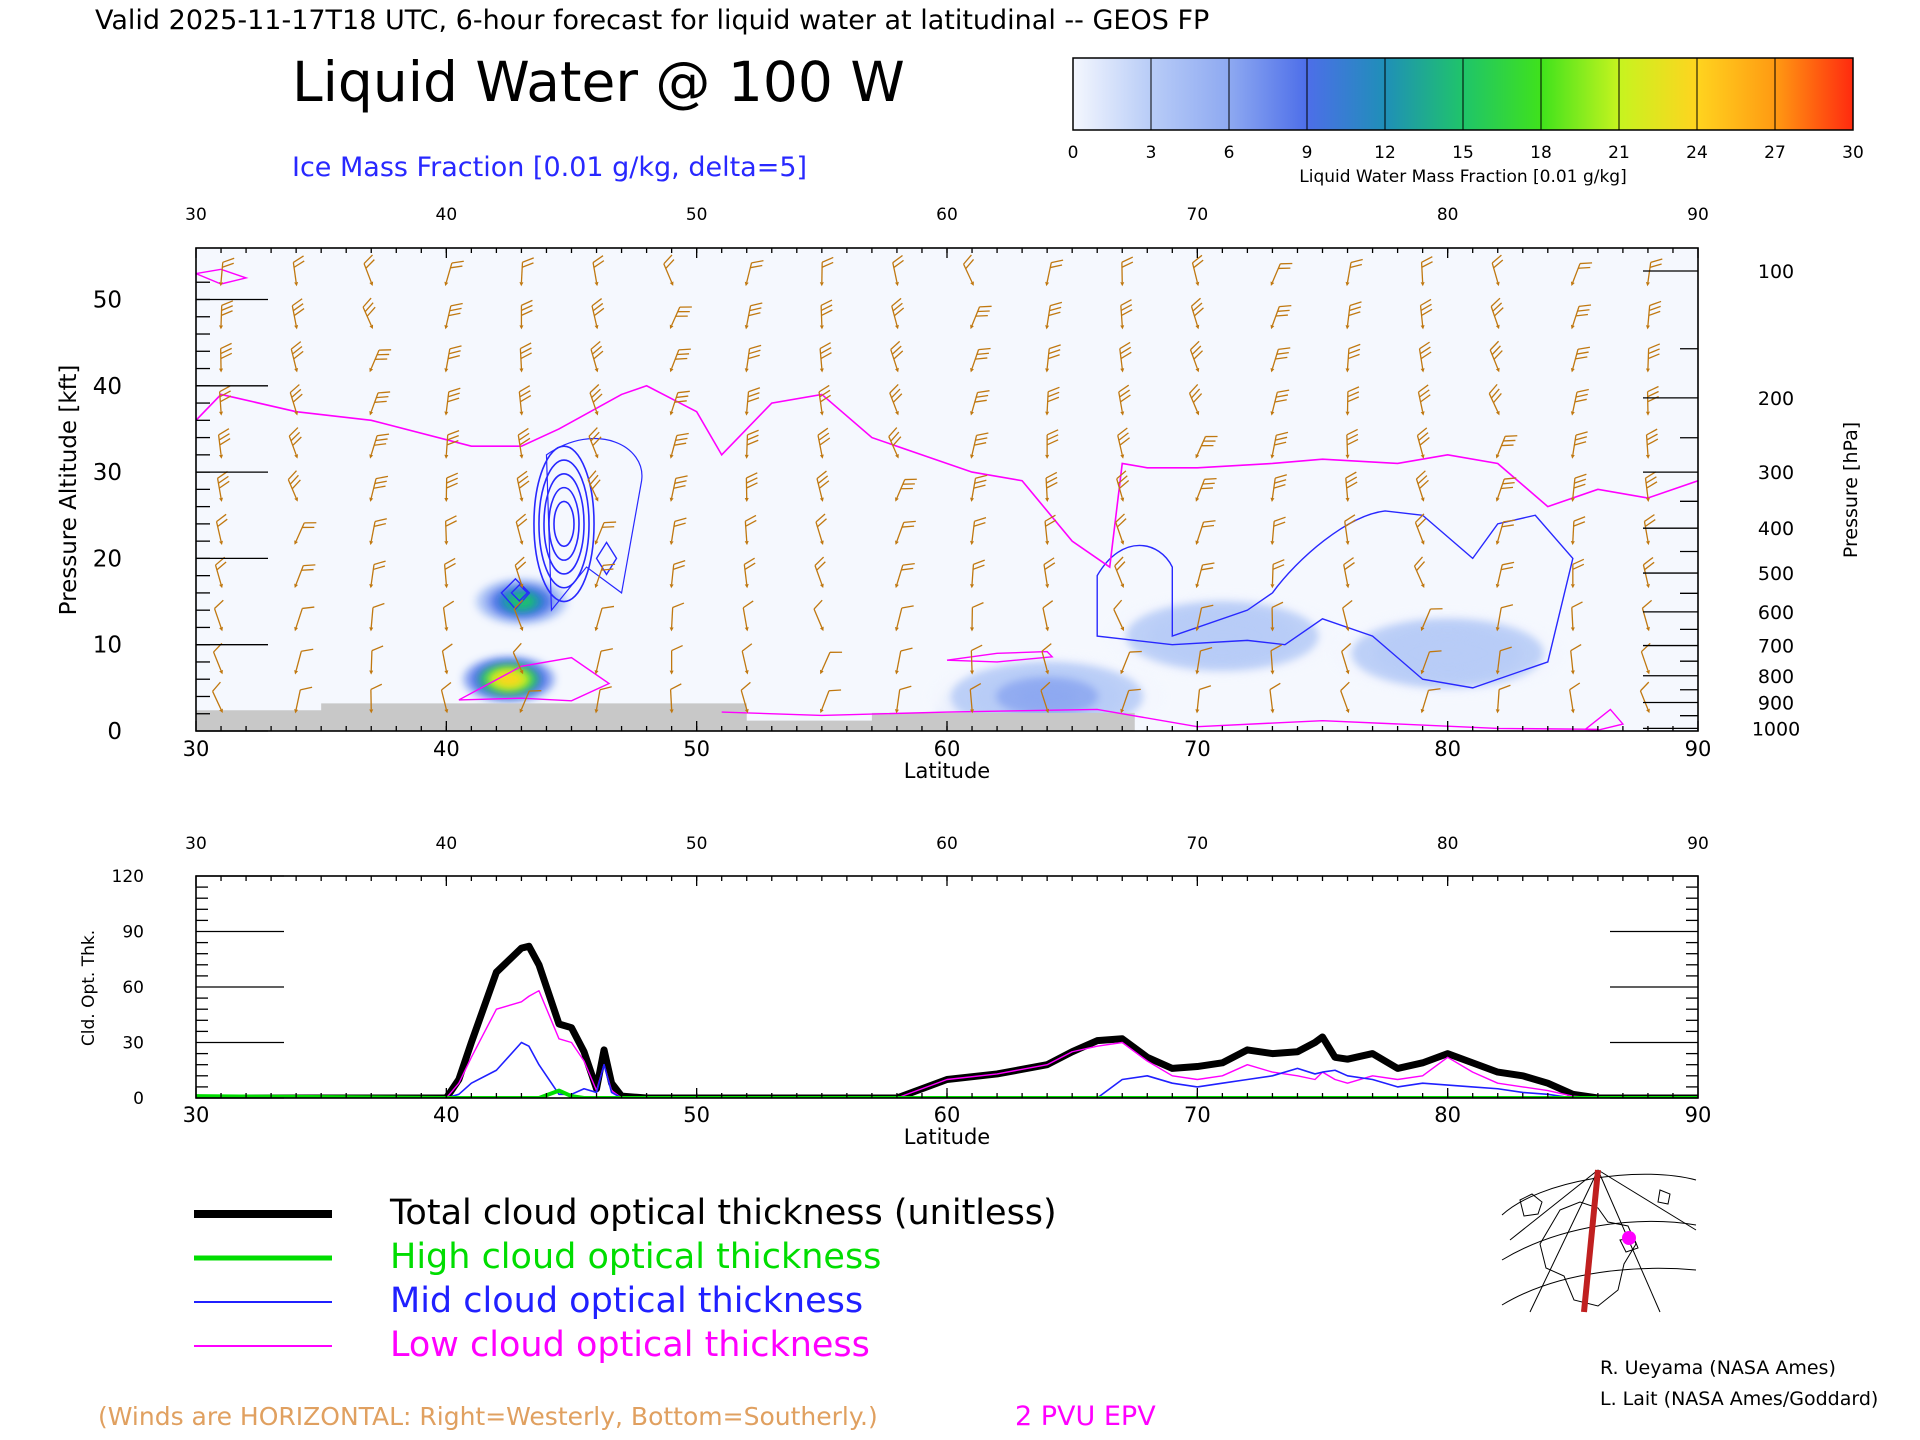  Describe the element at coordinates (626, 1301) in the screenshot. I see `legend-label-mid: Mid cloud optical thickness` at that location.